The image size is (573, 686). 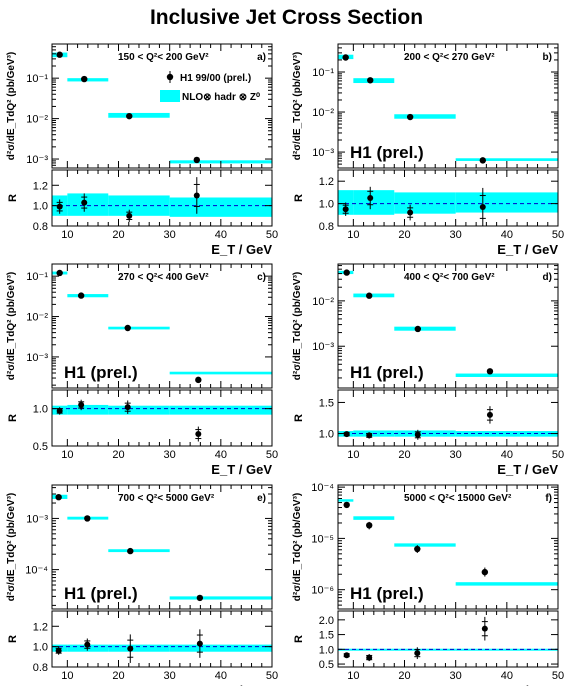 I want to click on q2-range-label: 5000 < Q²< 15000 GeV², so click(x=458, y=498).